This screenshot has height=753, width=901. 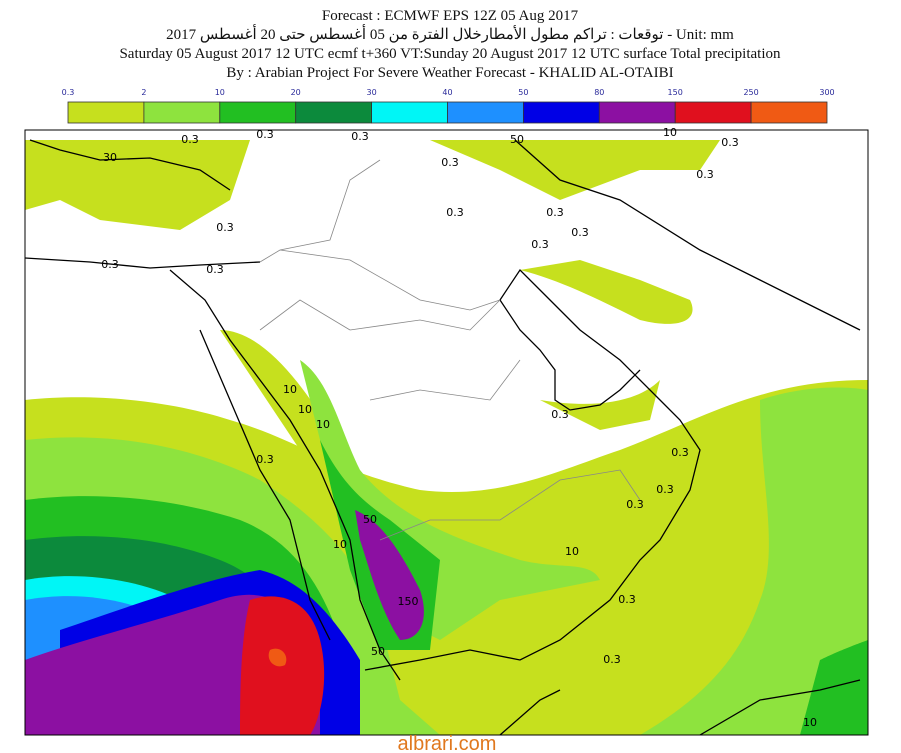 I want to click on contour-label: 30, so click(x=110, y=157).